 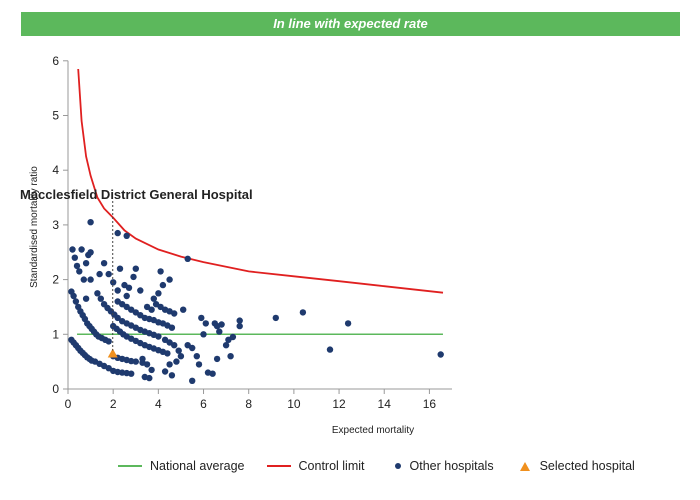 I want to click on highlight-annotation: Macclesfield District General Hospital, so click(x=136, y=269).